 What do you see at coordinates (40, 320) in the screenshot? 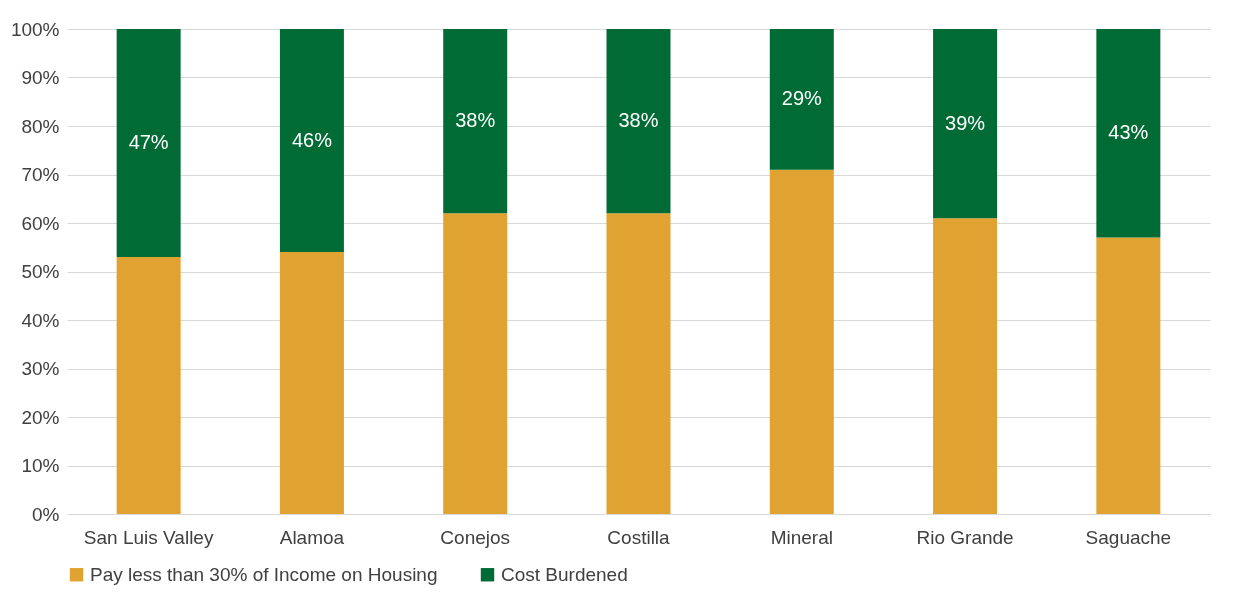
I see `y-tick-label: 40%` at bounding box center [40, 320].